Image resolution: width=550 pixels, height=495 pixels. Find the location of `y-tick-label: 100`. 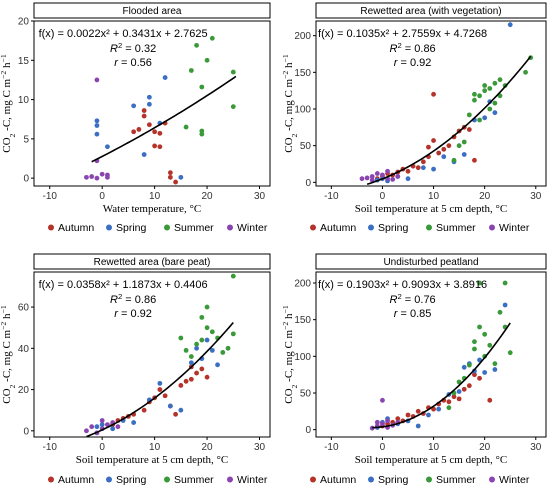

y-tick-label: 100 is located at coordinates (302, 357).